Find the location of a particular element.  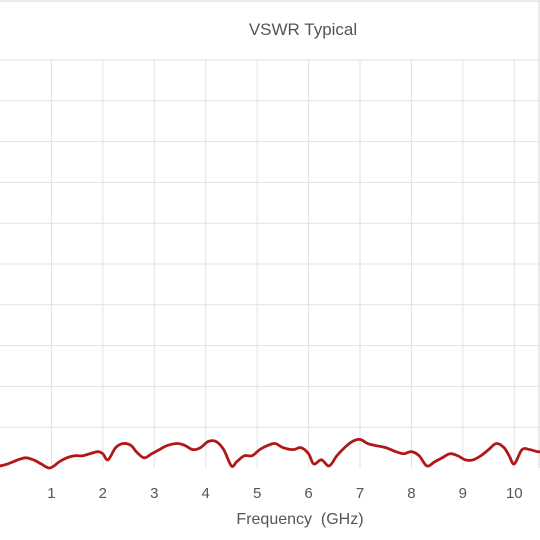

x-tick-label: 5 is located at coordinates (257, 493).